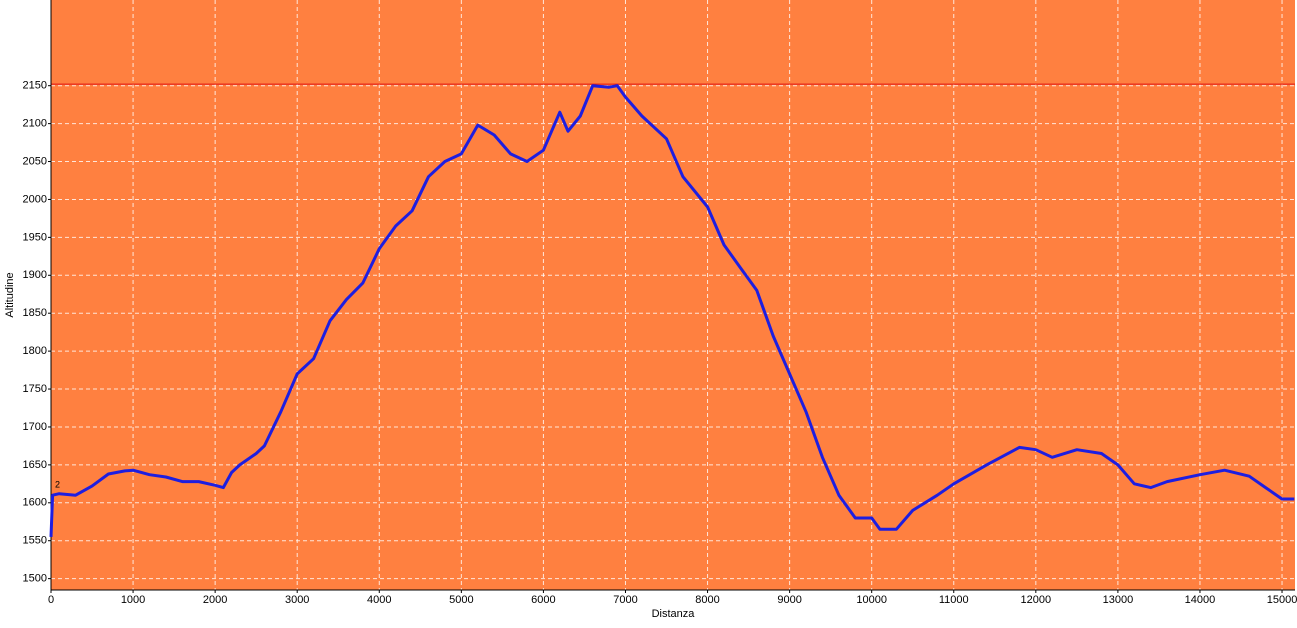 The width and height of the screenshot is (1297, 628). I want to click on x-tick-label: 8000, so click(707, 600).